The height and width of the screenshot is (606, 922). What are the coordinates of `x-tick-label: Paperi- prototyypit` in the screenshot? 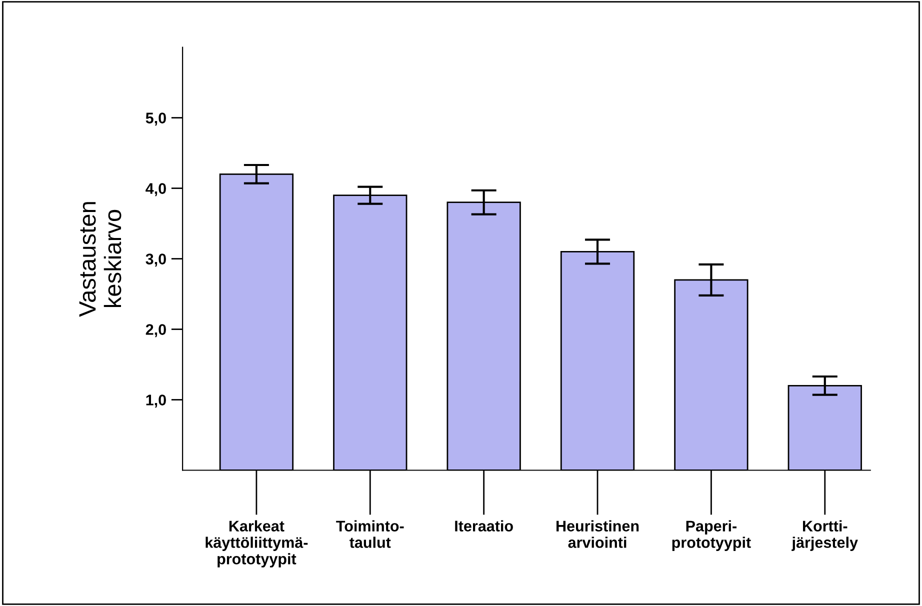 It's located at (711, 535).